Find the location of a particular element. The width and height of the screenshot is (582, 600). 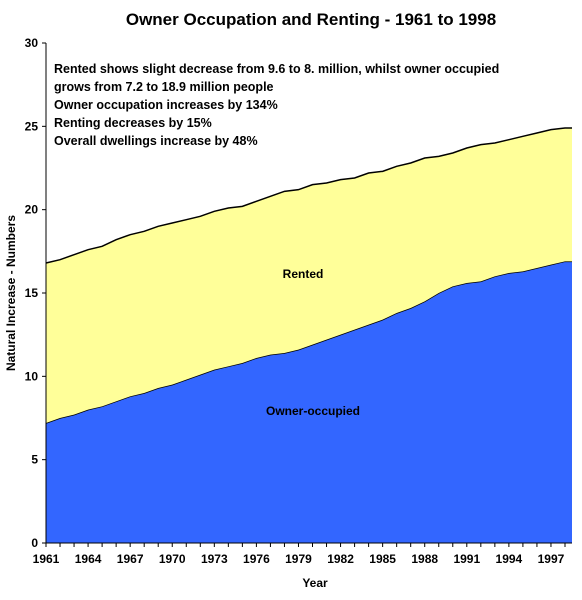

annotation-line: grows from 7.2 to 18.9 million people is located at coordinates (164, 87).